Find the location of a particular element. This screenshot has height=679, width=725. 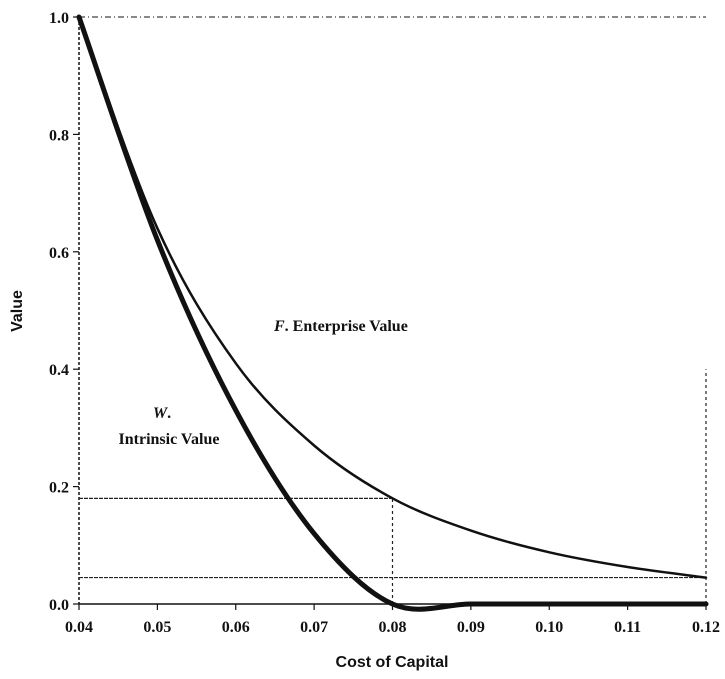

x-tick-label: 0.12 is located at coordinates (706, 627).